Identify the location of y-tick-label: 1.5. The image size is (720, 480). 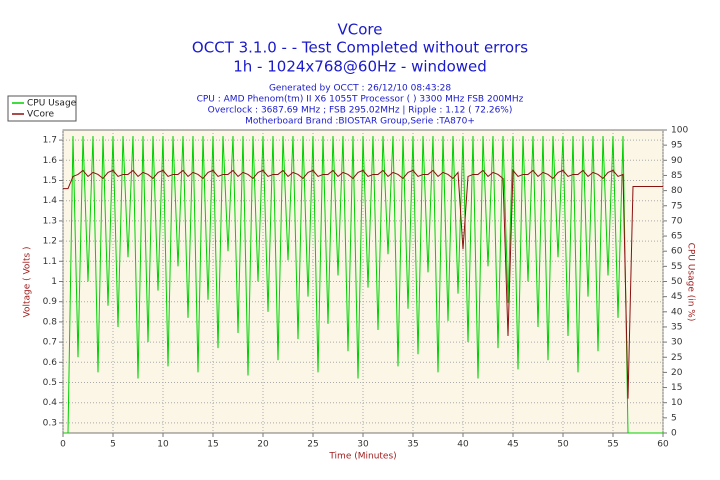
(50, 181).